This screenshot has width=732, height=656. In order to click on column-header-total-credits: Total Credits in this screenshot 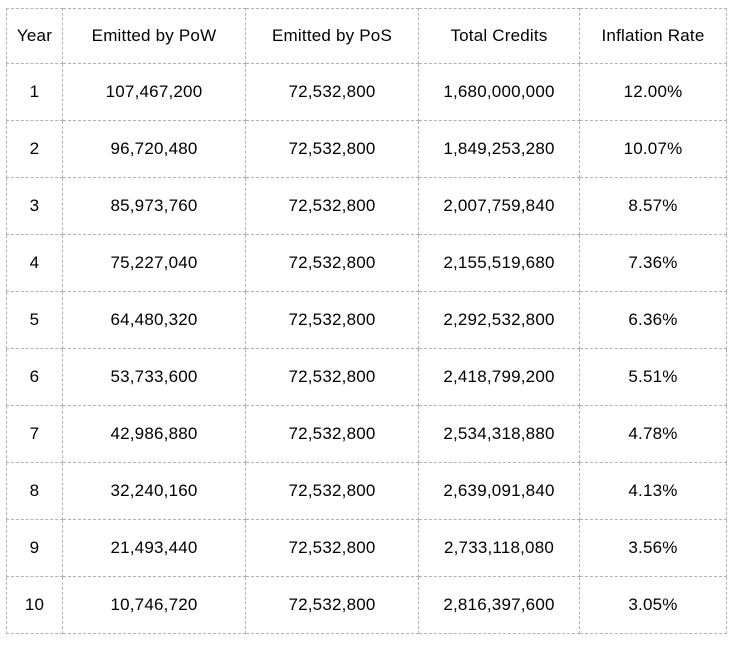, I will do `click(499, 36)`.